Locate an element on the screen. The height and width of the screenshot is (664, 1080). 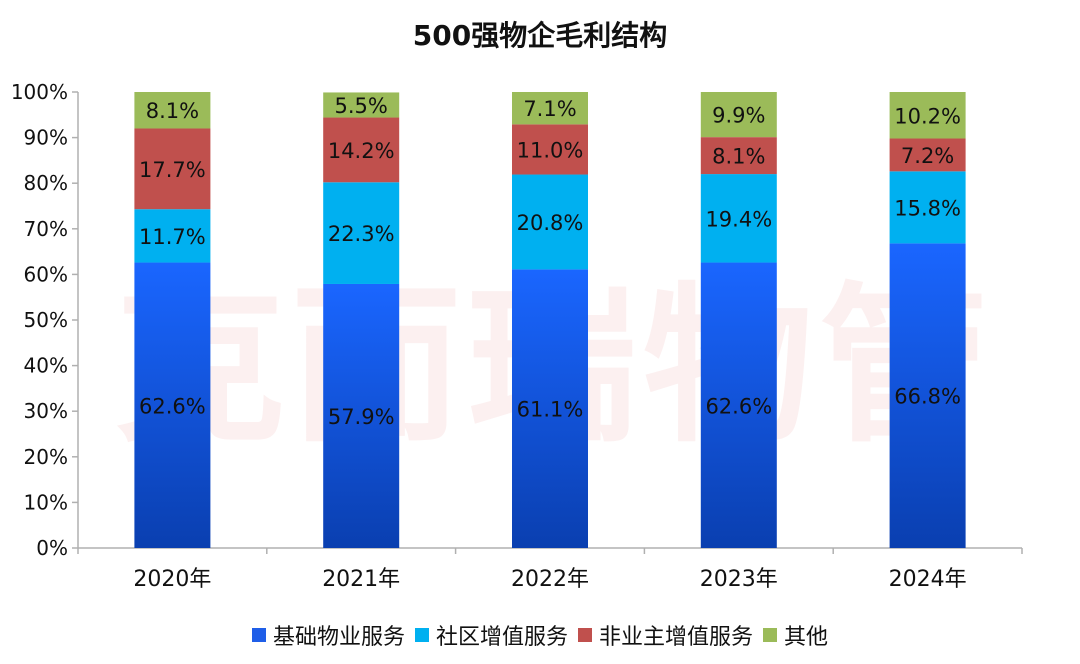
data-label: 19.4% is located at coordinates (738, 219).